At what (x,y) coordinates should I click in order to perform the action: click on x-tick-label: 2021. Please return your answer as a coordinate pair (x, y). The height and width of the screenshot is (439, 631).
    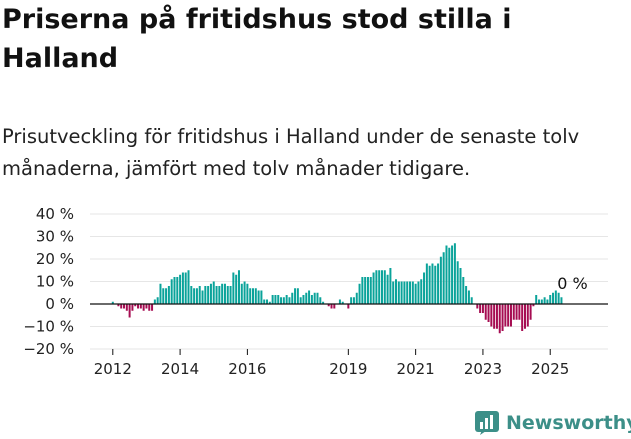
    Looking at the image, I should click on (416, 369).